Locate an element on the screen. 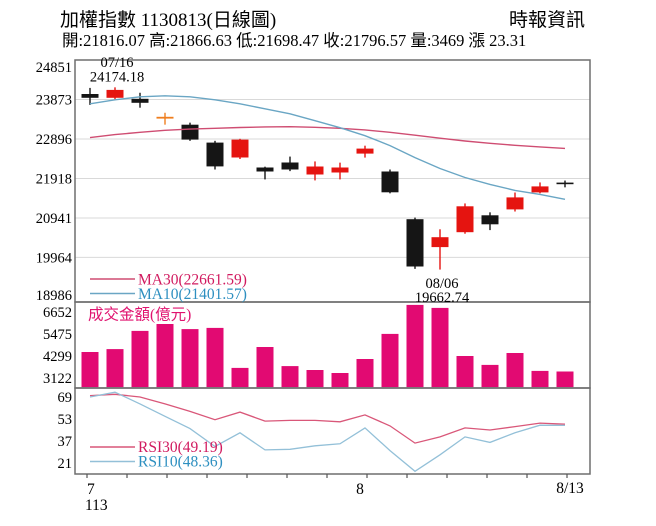 Image resolution: width=656 pixels, height=526 pixels. volume-ytick: 4299 is located at coordinates (57, 357).